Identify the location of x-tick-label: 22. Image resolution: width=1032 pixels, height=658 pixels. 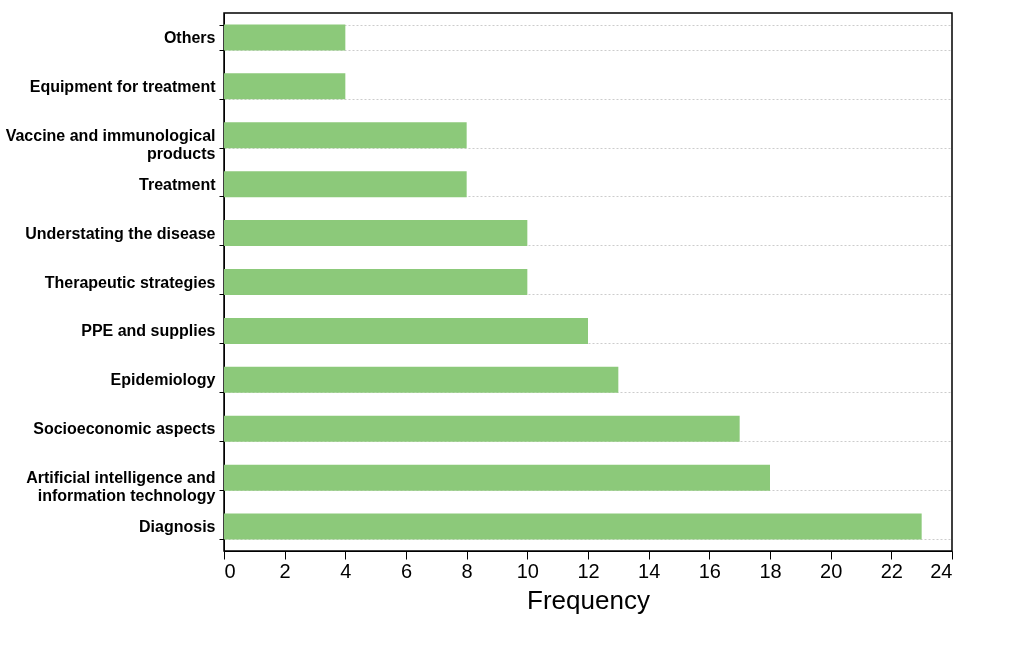
(891, 570).